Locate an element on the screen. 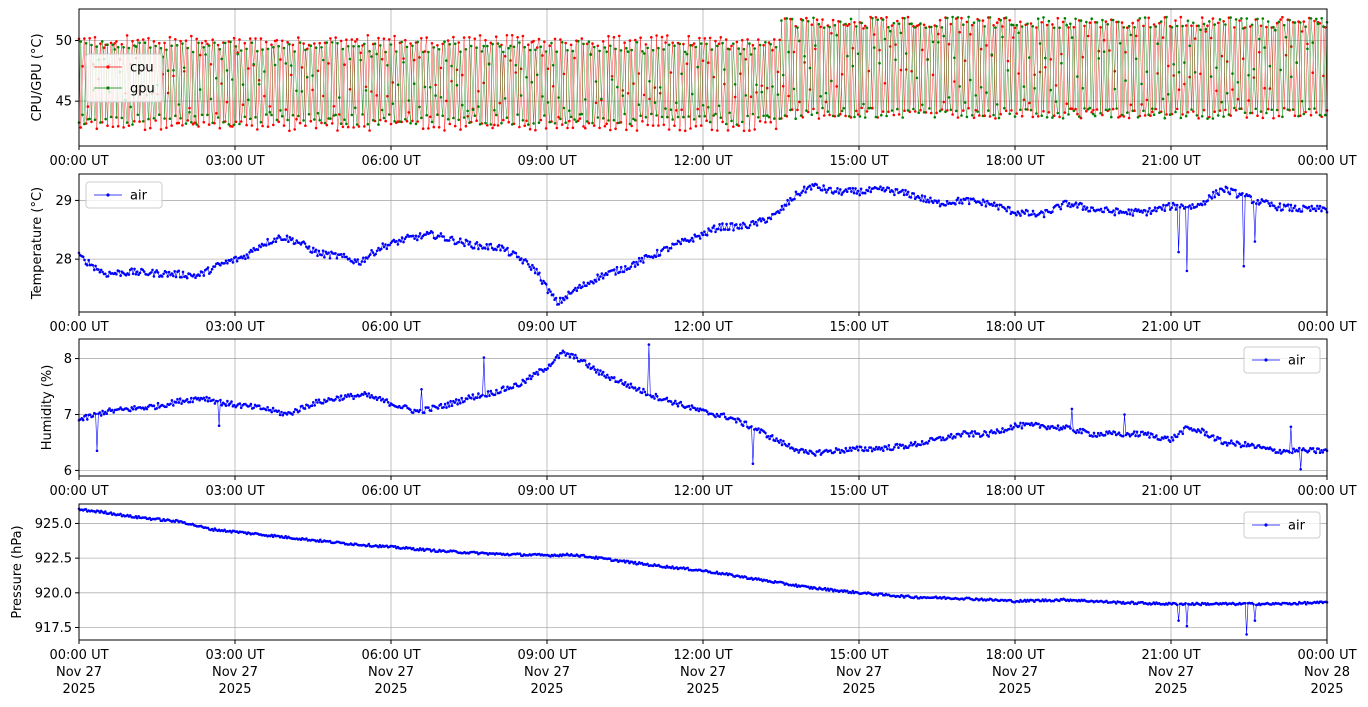 The width and height of the screenshot is (1368, 707). x-tick-label: 21:00 UT is located at coordinates (1170, 491).